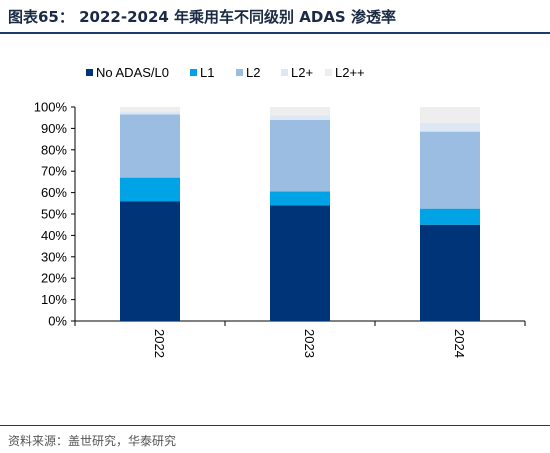 This screenshot has width=550, height=453. I want to click on bar-l2-2022, so click(150, 146).